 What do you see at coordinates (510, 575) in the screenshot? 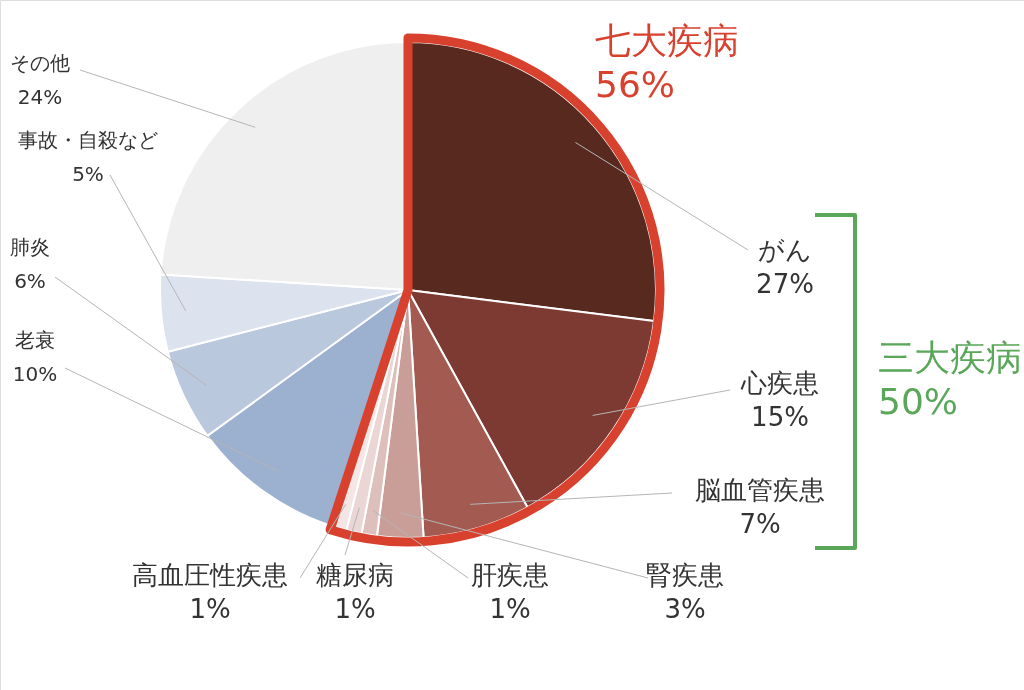
I see `slice-label: 肝疾患` at bounding box center [510, 575].